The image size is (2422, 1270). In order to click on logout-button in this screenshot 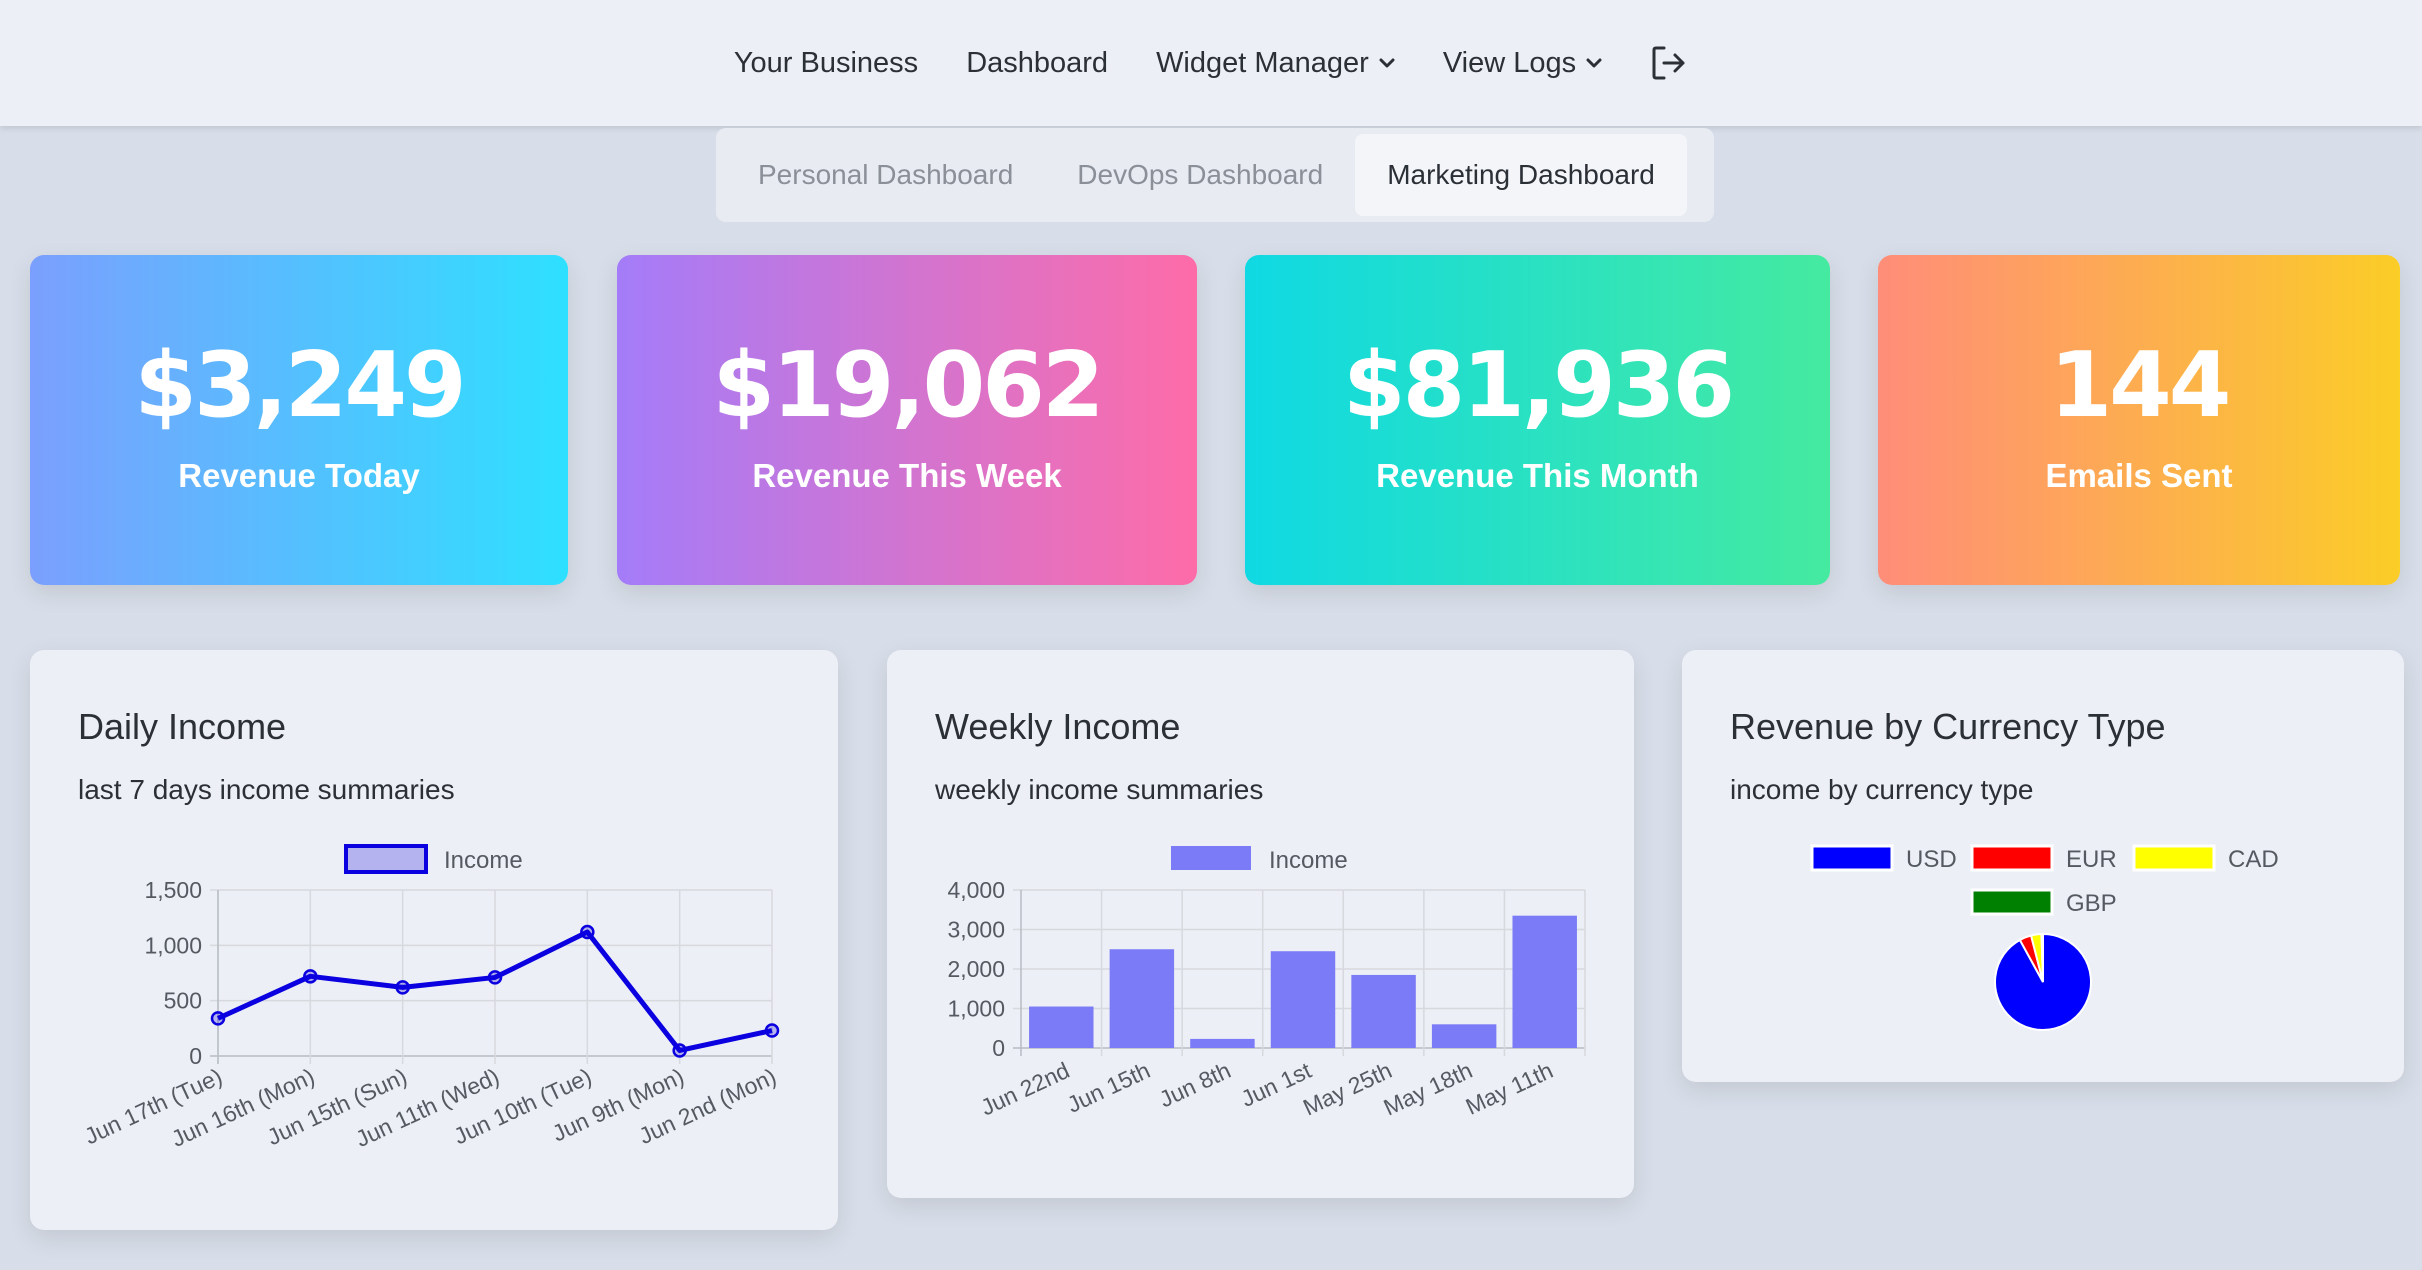, I will do `click(1669, 63)`.